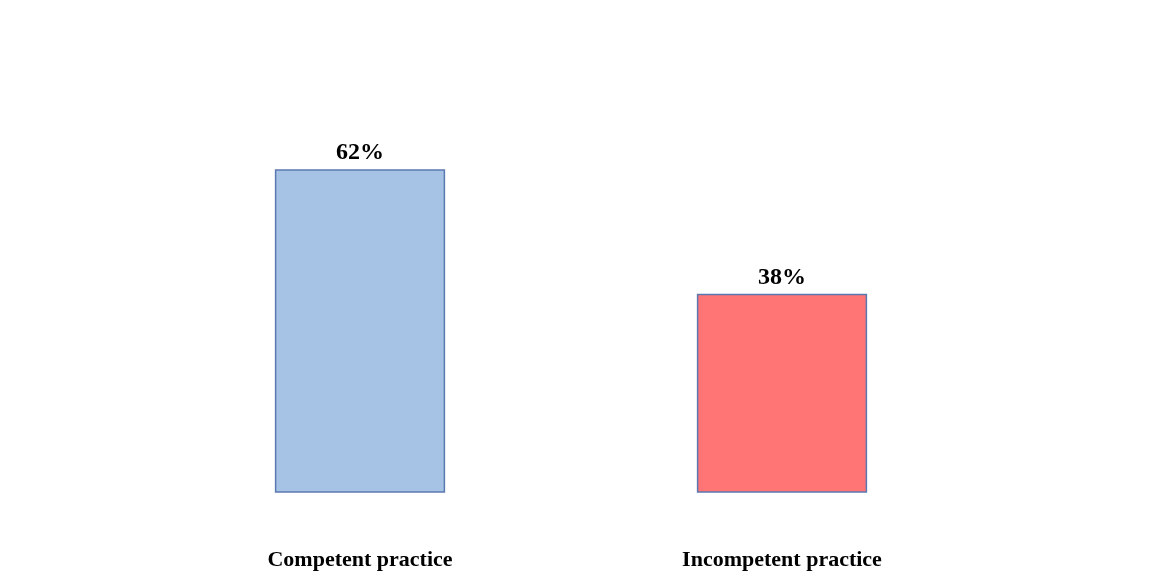  What do you see at coordinates (782, 558) in the screenshot?
I see `x-tick-label: Incompetent practice` at bounding box center [782, 558].